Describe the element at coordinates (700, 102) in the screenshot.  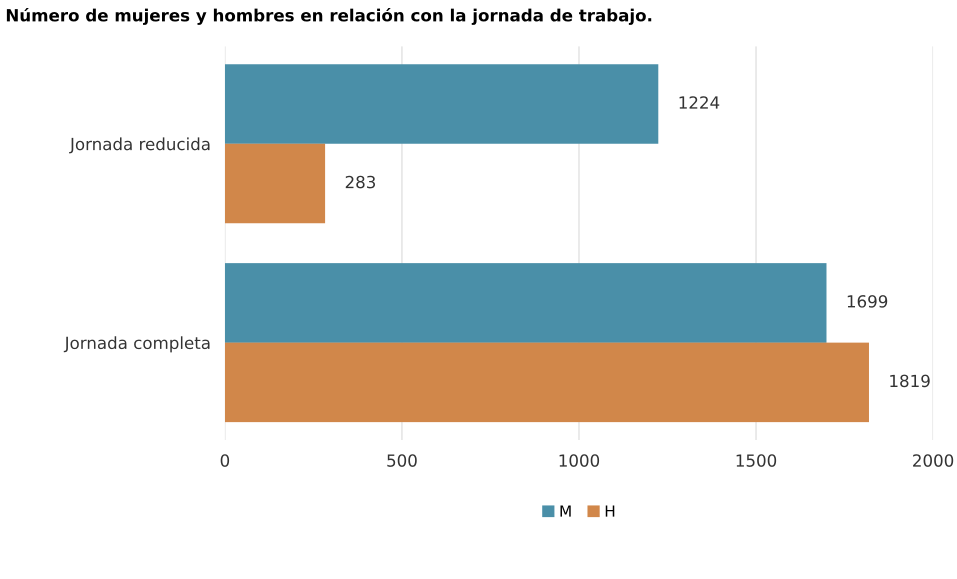
I see `data-label: 1224` at that location.